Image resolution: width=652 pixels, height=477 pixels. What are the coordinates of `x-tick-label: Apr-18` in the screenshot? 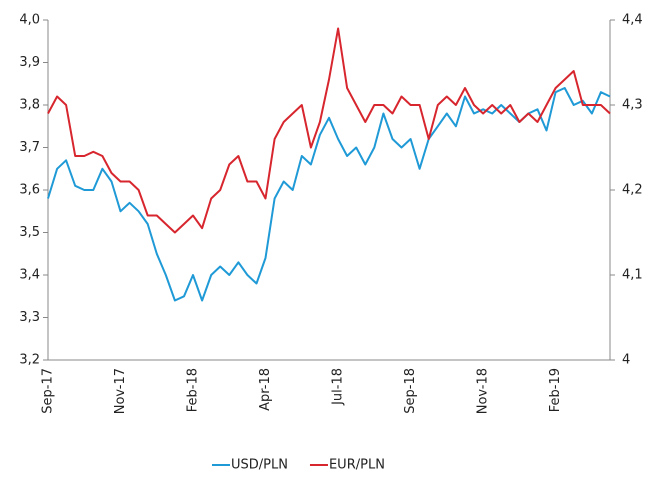 It's located at (265, 389).